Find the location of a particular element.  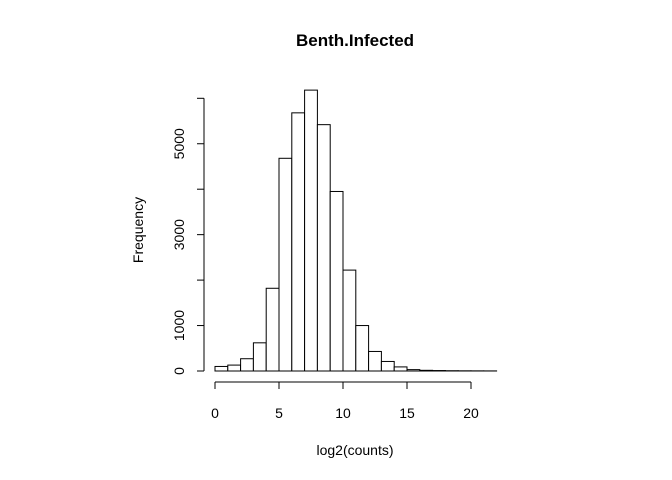

x-tick-label: 15 is located at coordinates (407, 413).